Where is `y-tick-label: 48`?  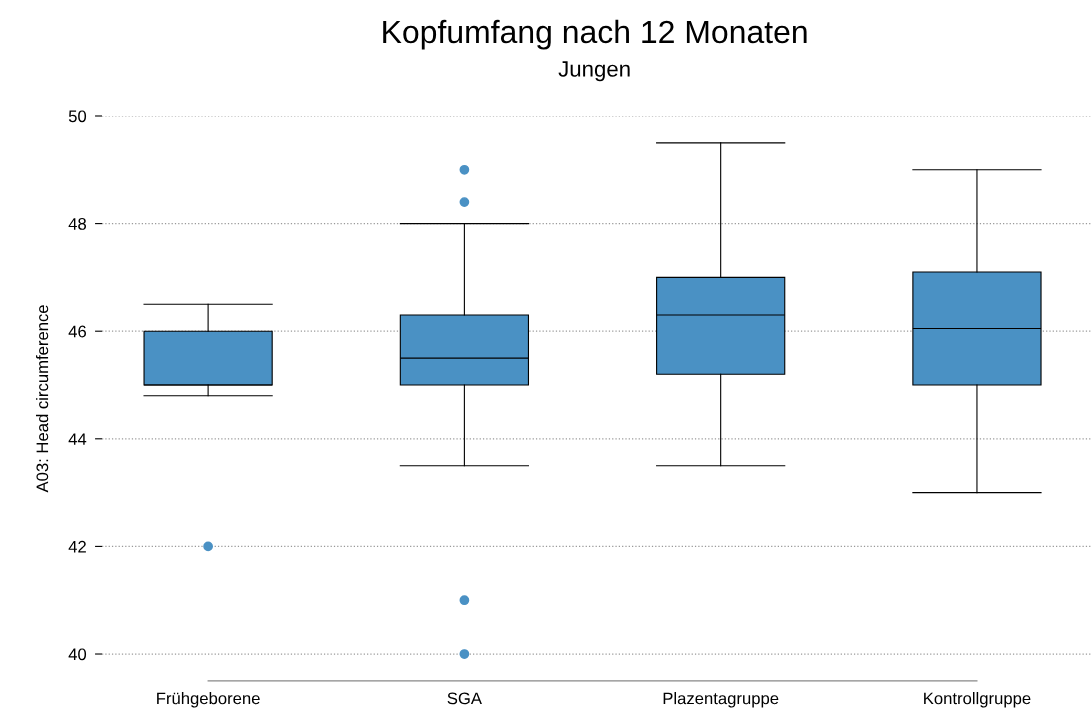 y-tick-label: 48 is located at coordinates (77, 224).